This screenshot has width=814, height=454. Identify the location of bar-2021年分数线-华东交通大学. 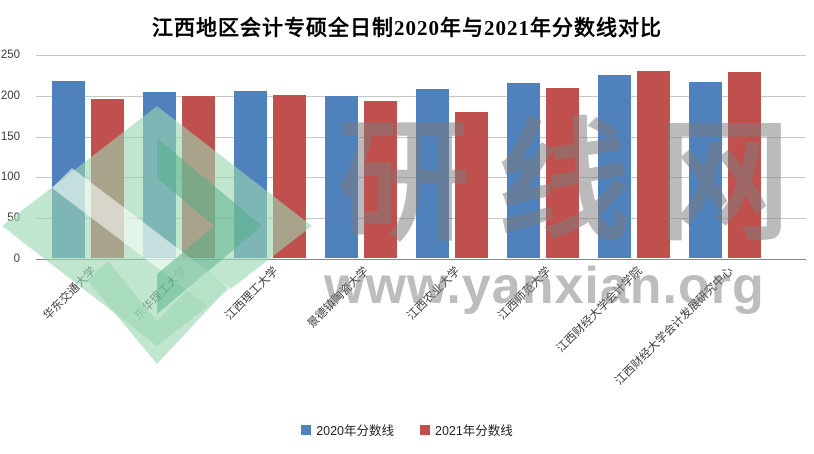
(107, 178).